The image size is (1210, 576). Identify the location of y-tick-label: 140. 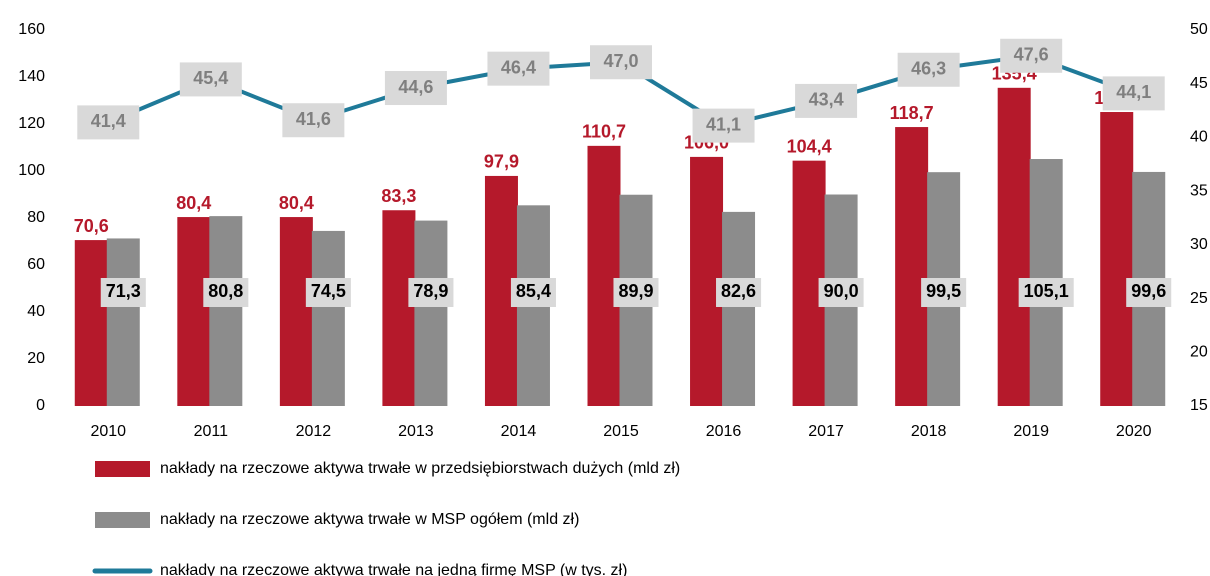
(31, 76).